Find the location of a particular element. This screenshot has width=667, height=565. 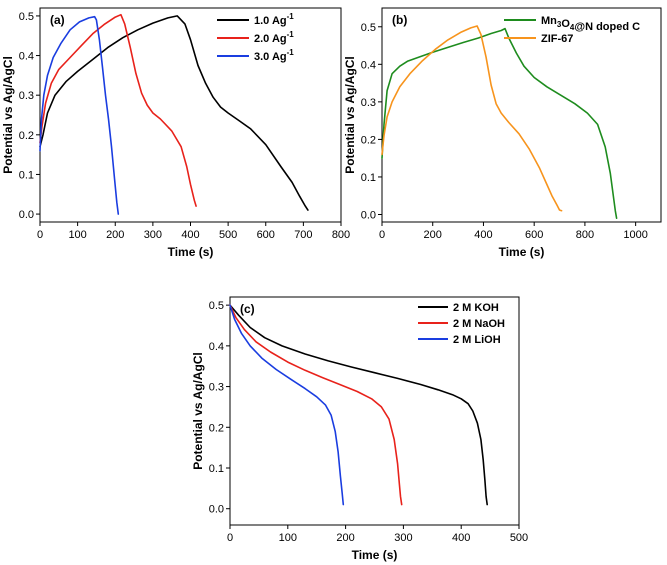

legend-entry-label: ZIF-67 is located at coordinates (557, 39).